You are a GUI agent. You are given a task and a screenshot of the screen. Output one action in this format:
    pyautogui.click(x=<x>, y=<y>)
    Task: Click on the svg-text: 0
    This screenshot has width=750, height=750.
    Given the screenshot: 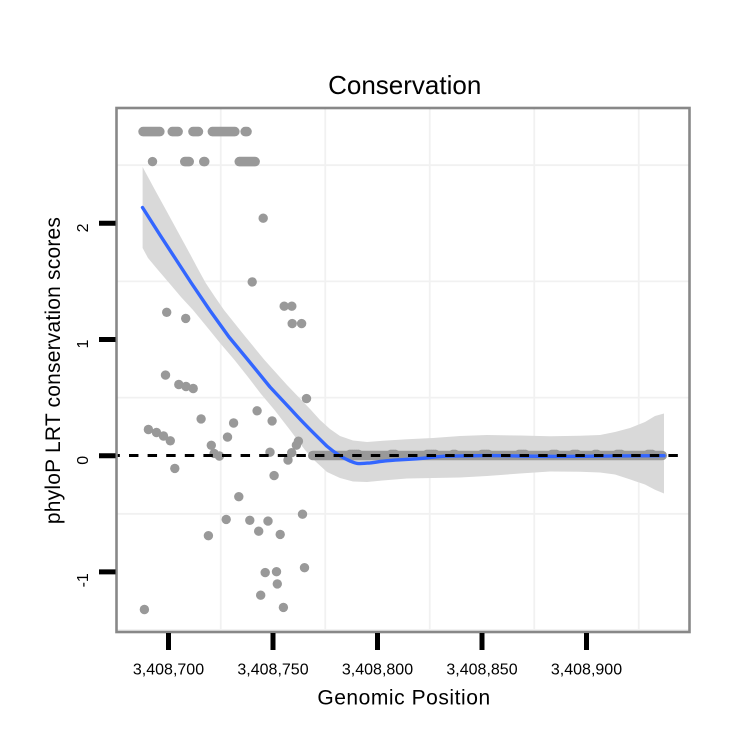 What is the action you would take?
    pyautogui.click(x=83, y=460)
    